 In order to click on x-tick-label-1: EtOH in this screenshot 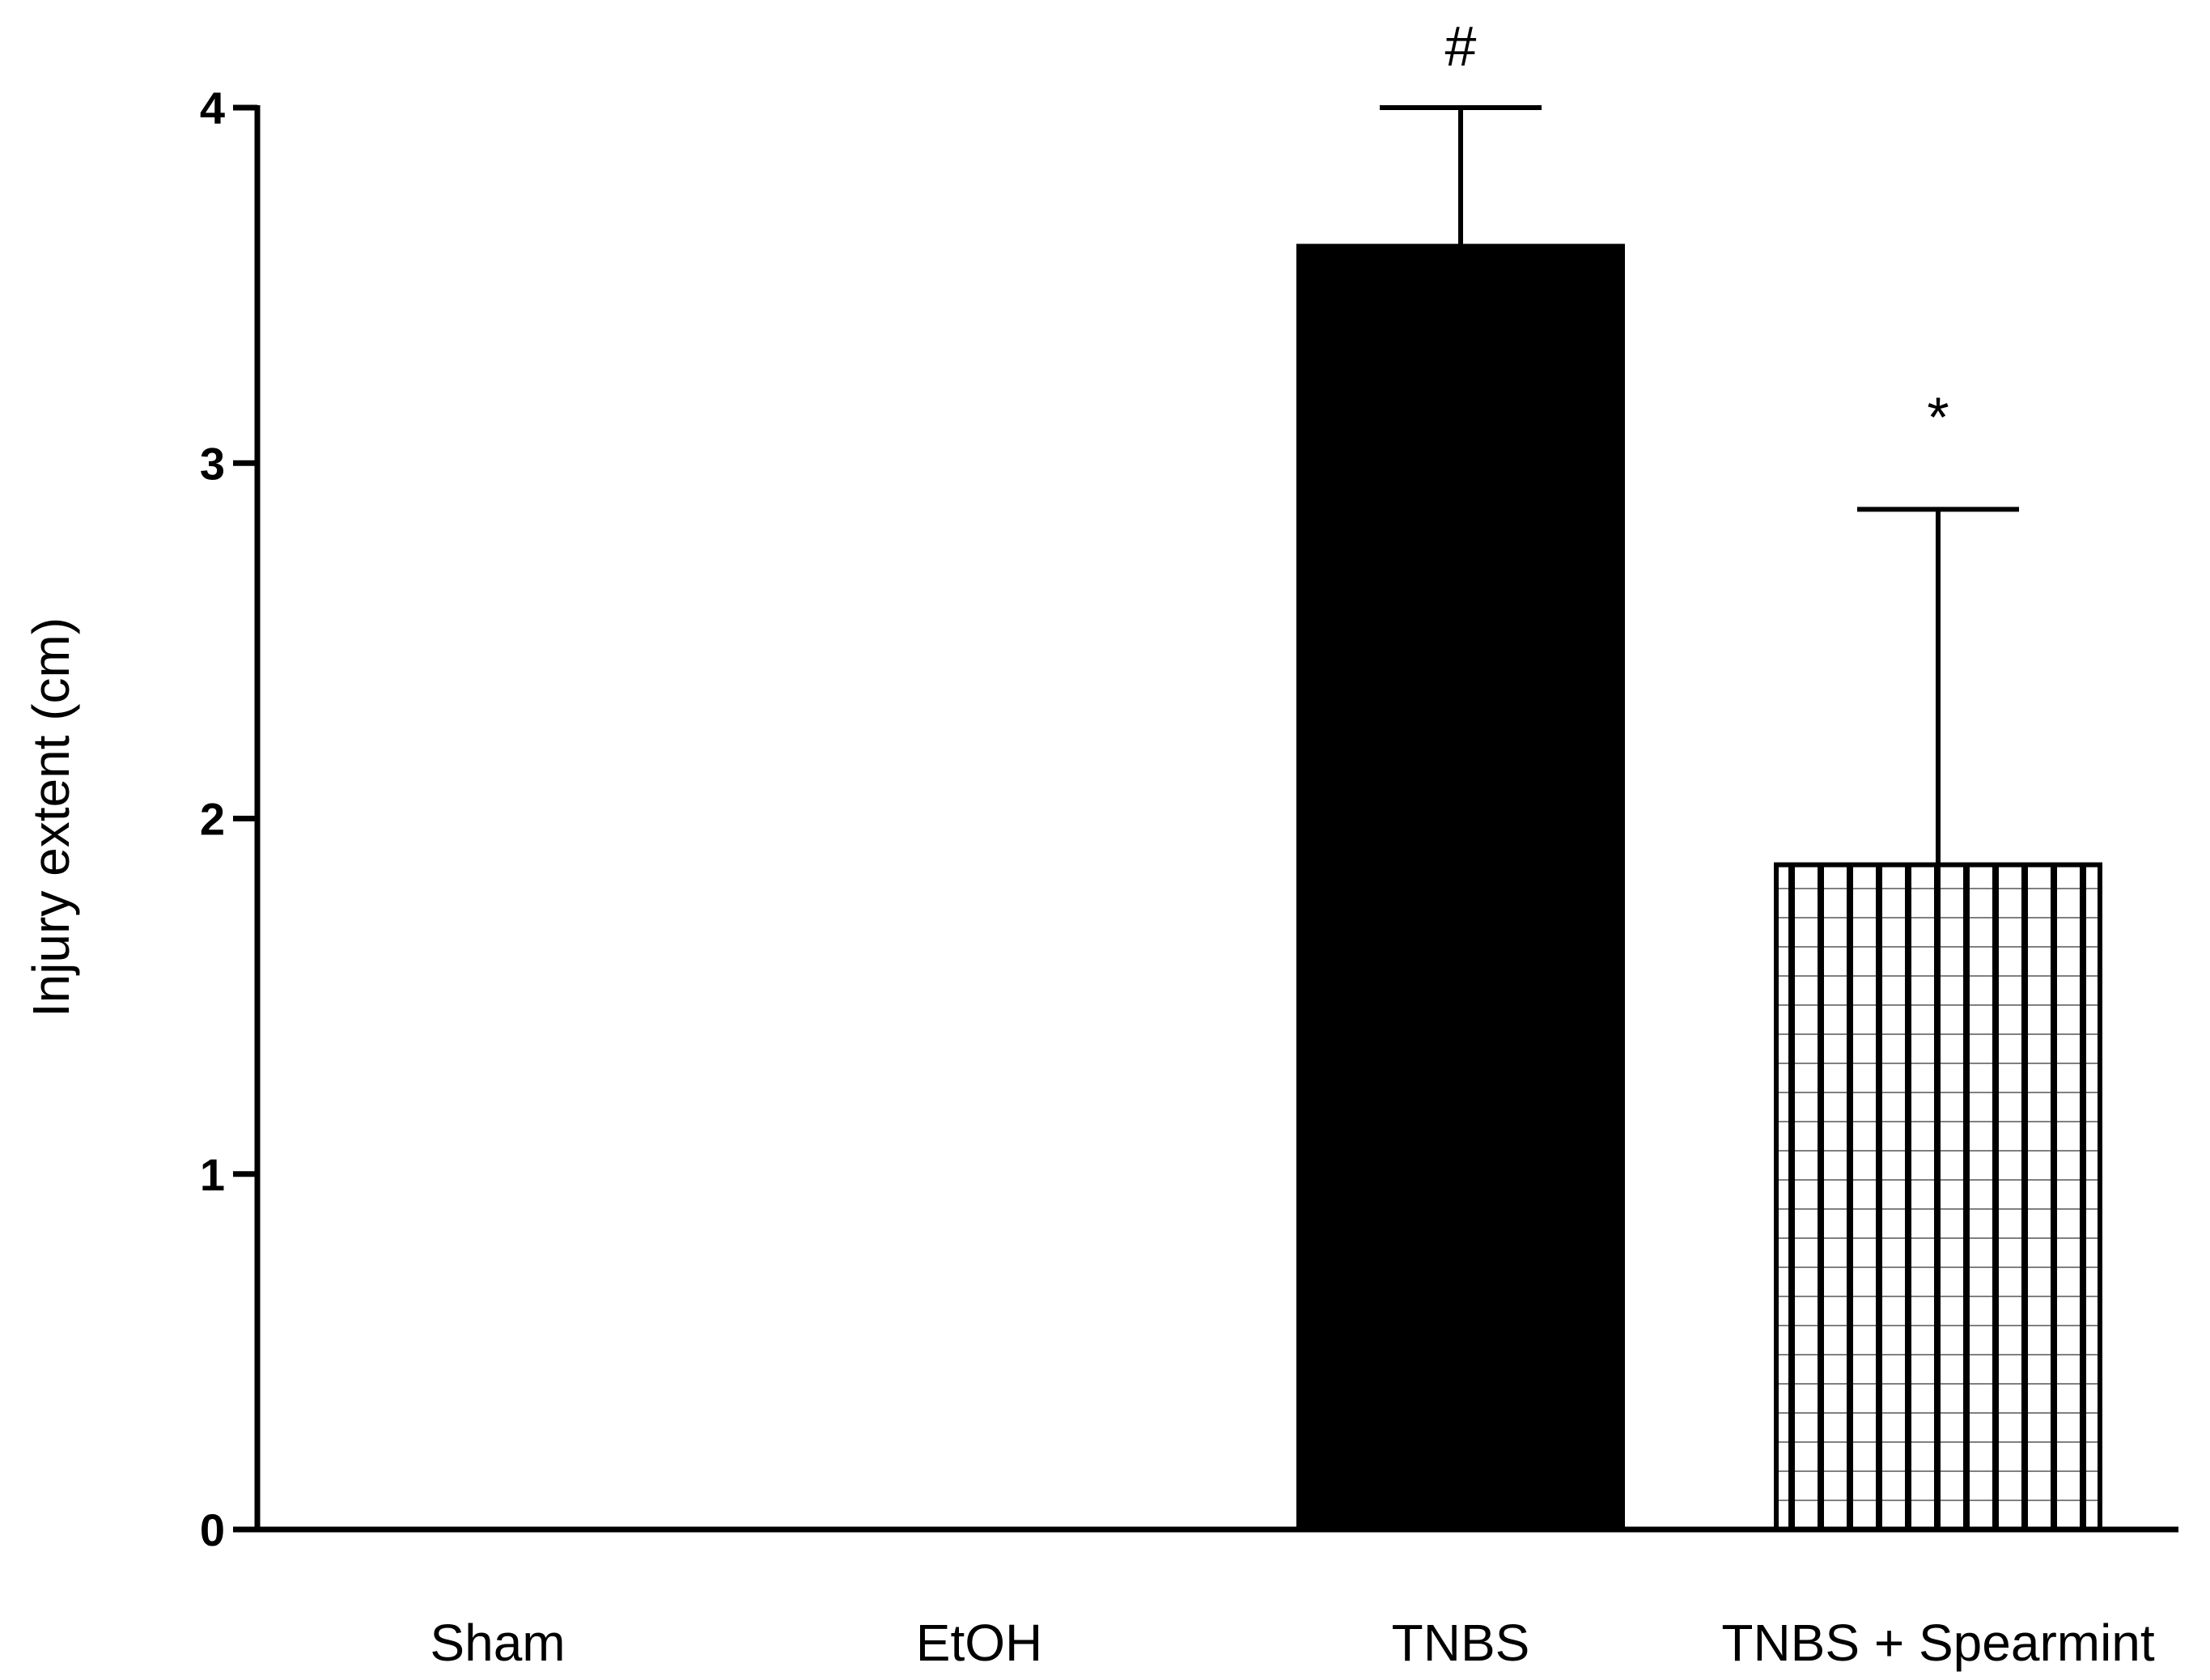, I will do `click(979, 1643)`.